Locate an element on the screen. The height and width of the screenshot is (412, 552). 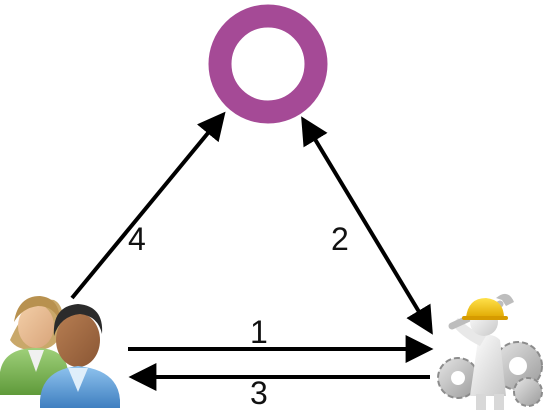
ring-icon is located at coordinates (268, 64).